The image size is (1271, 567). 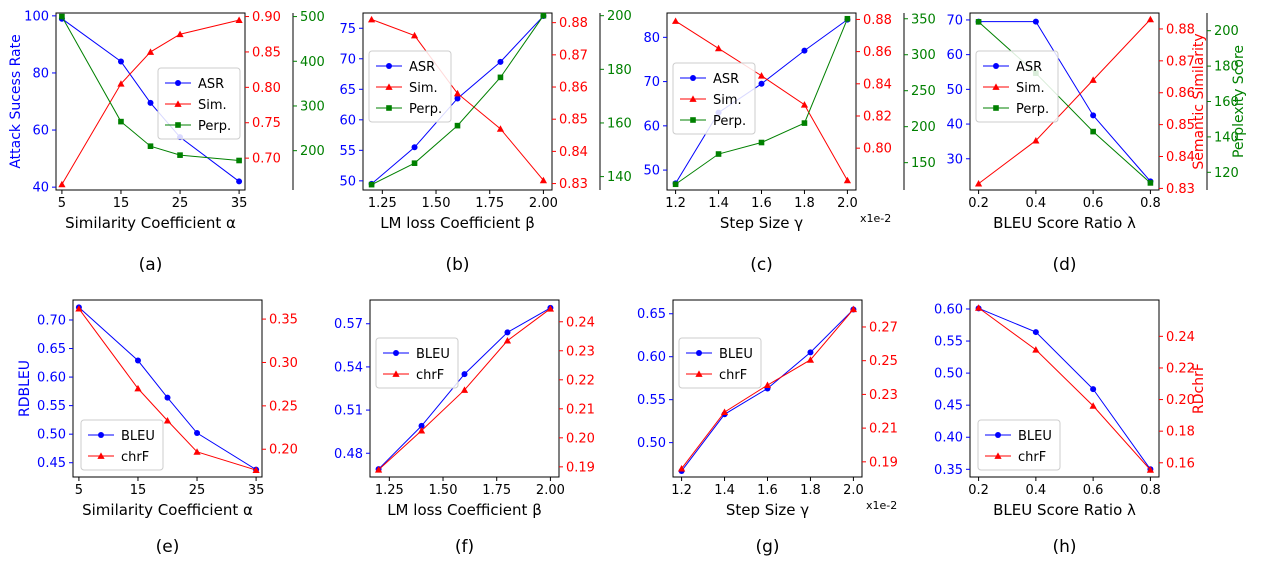 I want to click on blue-y-tick-label: 100, so click(x=36, y=16).